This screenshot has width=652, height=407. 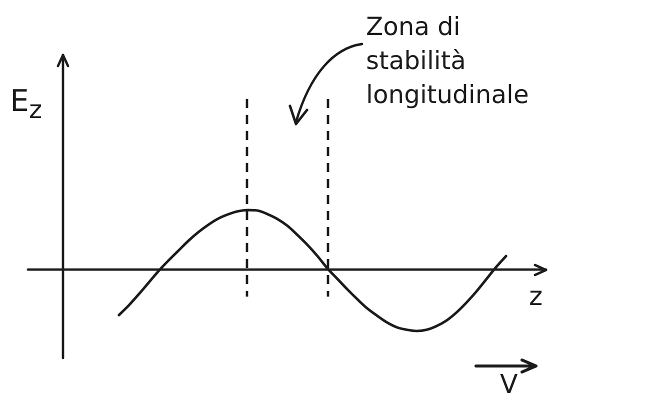 I want to click on y-axis-title: E$_{z}$, so click(x=26, y=105).